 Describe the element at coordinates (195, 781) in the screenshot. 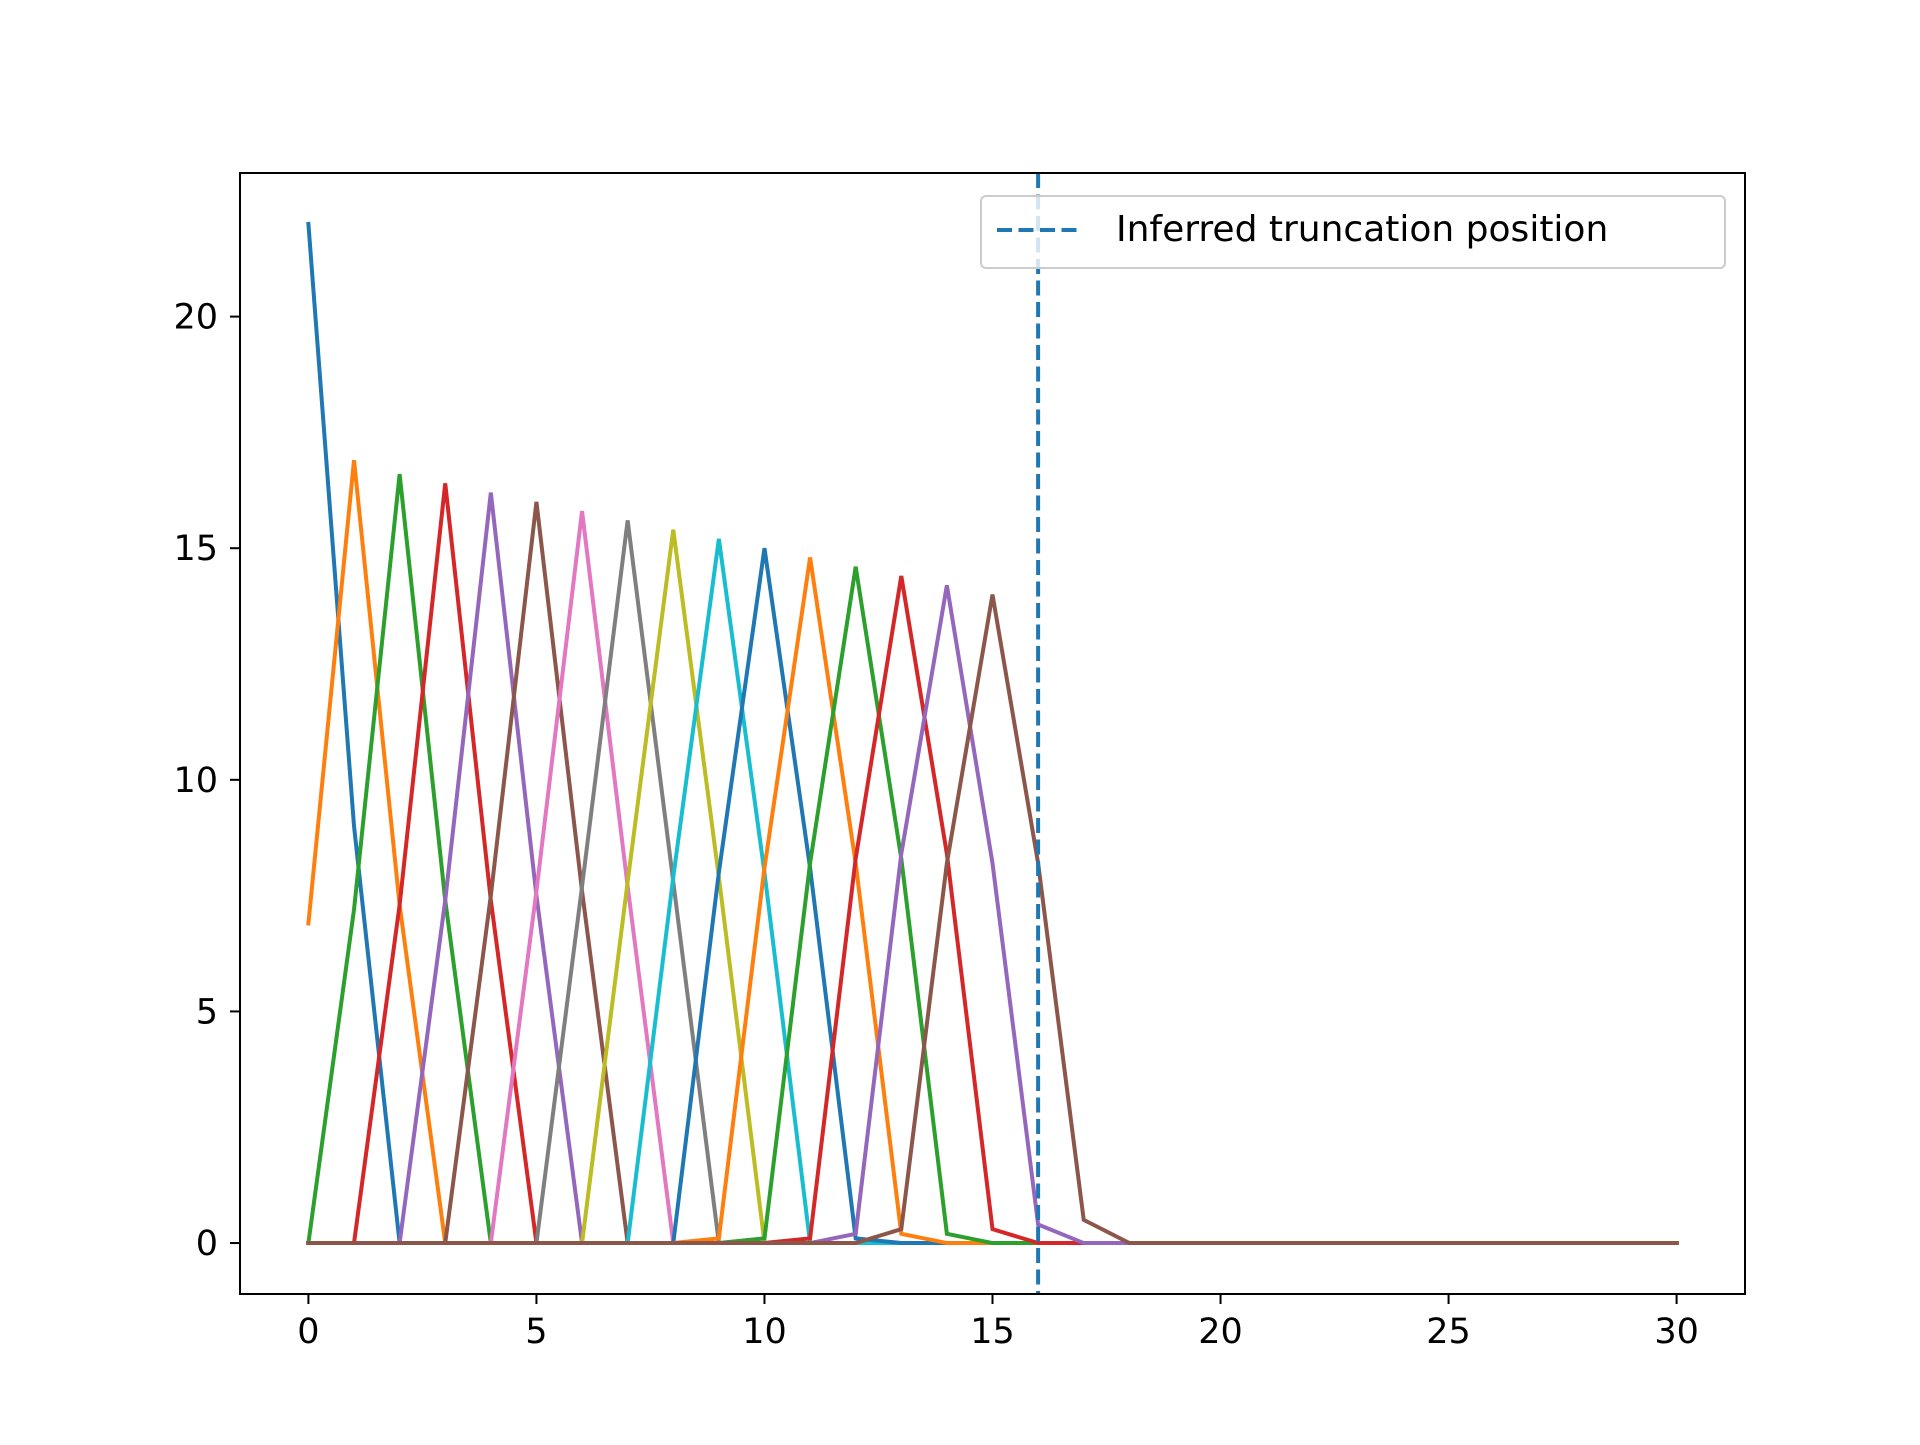

I see `y-tick-label: 10` at that location.